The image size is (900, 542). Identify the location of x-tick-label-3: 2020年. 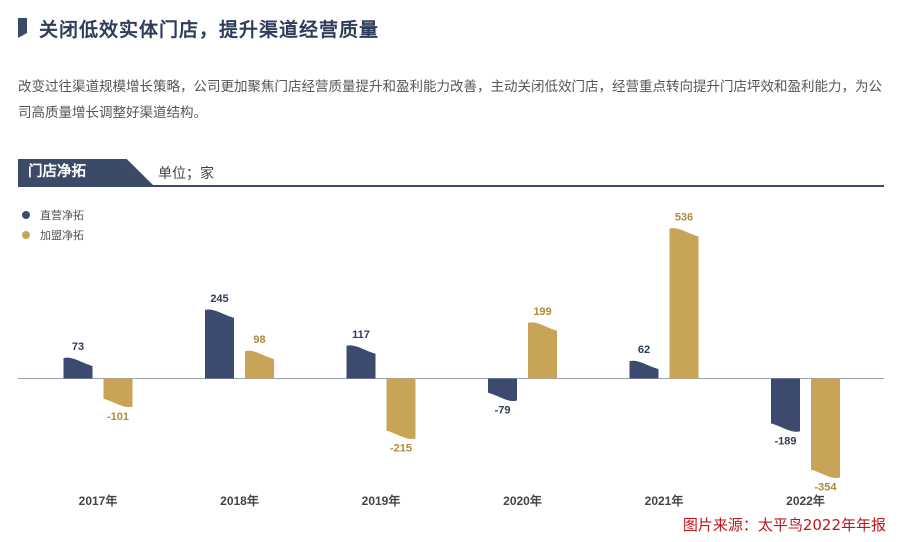
(522, 500).